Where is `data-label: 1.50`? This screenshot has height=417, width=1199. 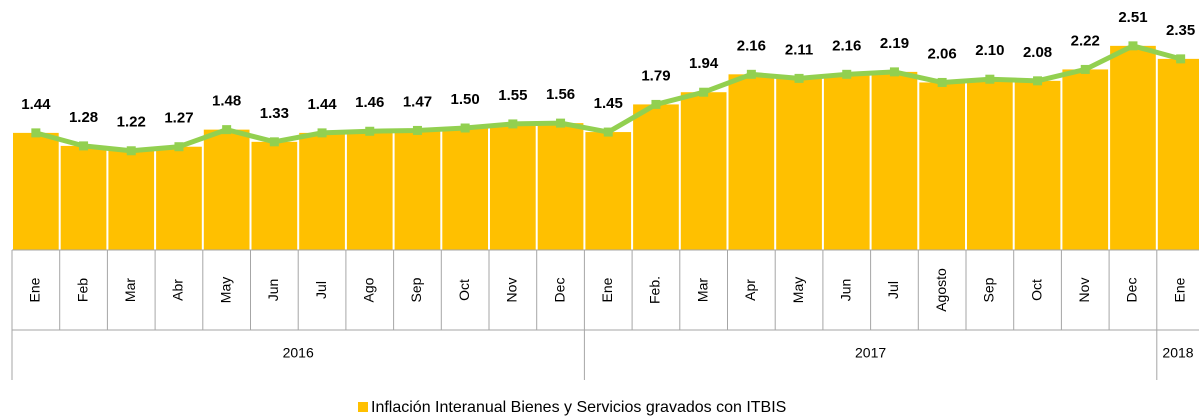
data-label: 1.50 is located at coordinates (465, 99).